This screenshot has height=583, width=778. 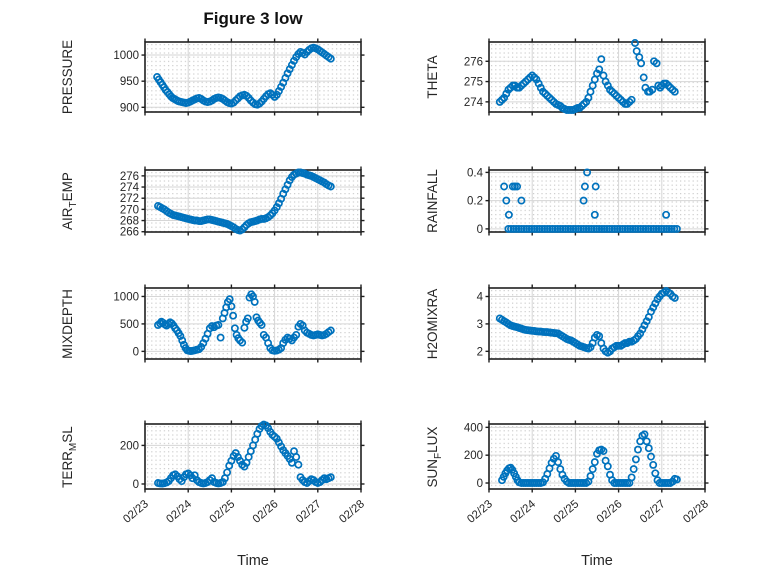 I want to click on svg-text: 900, so click(x=129, y=108).